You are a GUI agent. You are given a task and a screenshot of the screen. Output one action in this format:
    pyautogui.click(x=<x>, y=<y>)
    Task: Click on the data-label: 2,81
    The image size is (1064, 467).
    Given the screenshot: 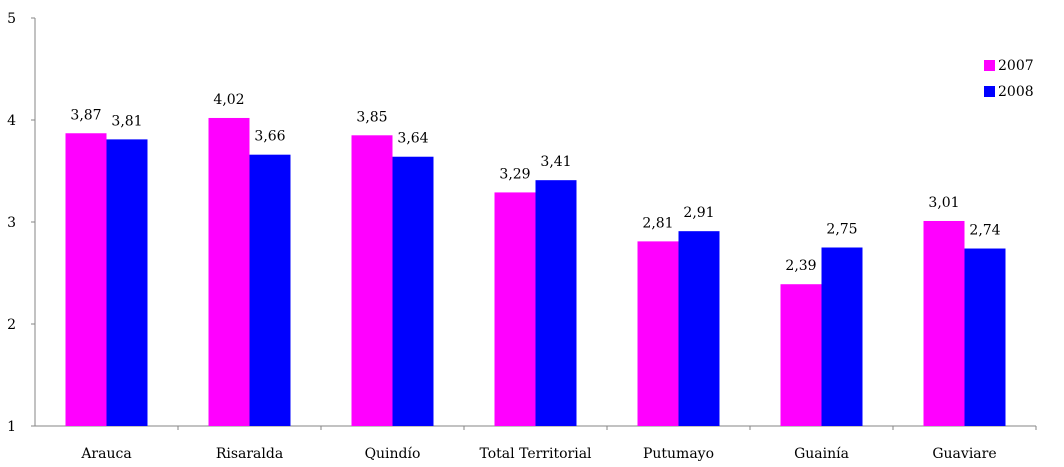 What is the action you would take?
    pyautogui.click(x=657, y=223)
    